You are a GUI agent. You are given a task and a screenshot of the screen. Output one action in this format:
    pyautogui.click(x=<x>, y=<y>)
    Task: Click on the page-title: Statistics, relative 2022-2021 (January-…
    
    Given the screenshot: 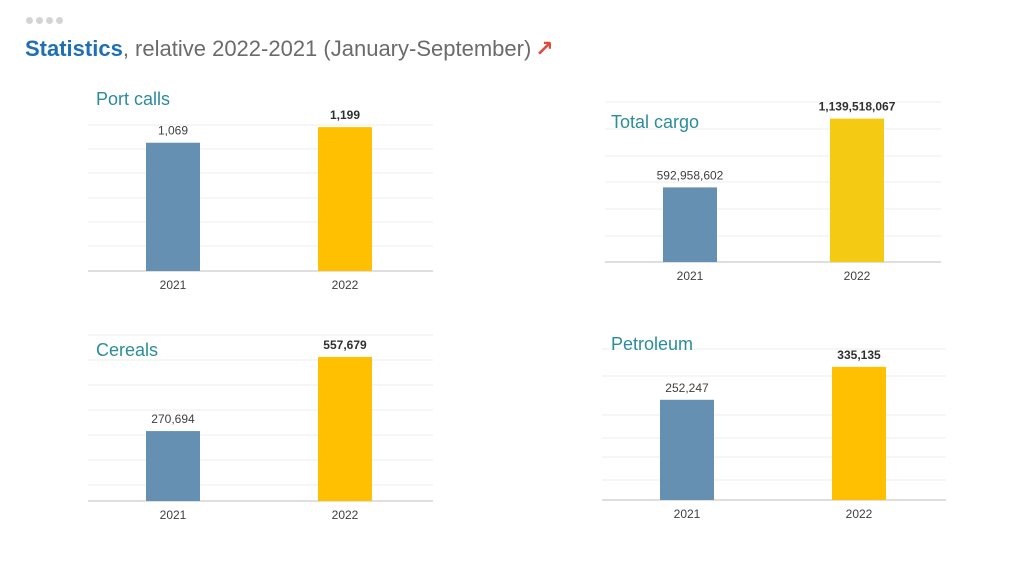 What is the action you would take?
    pyautogui.click(x=289, y=49)
    